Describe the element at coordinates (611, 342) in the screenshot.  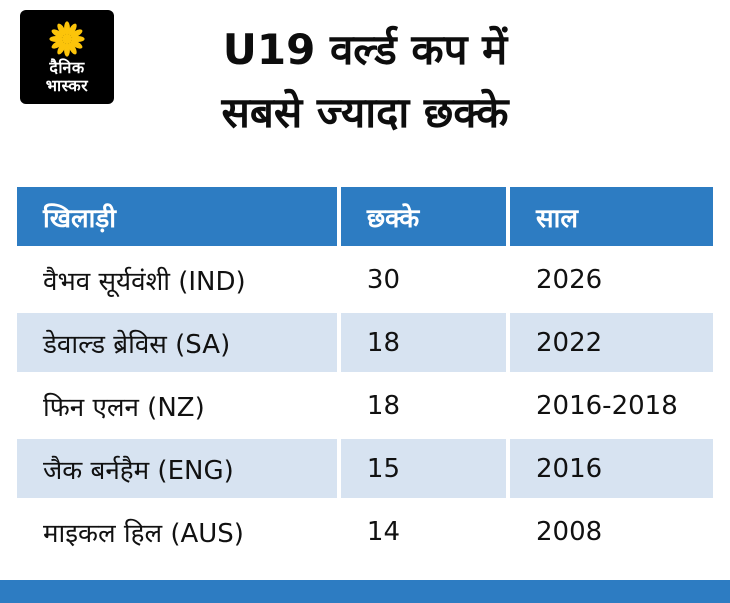
I see `year-cell: 2022` at that location.